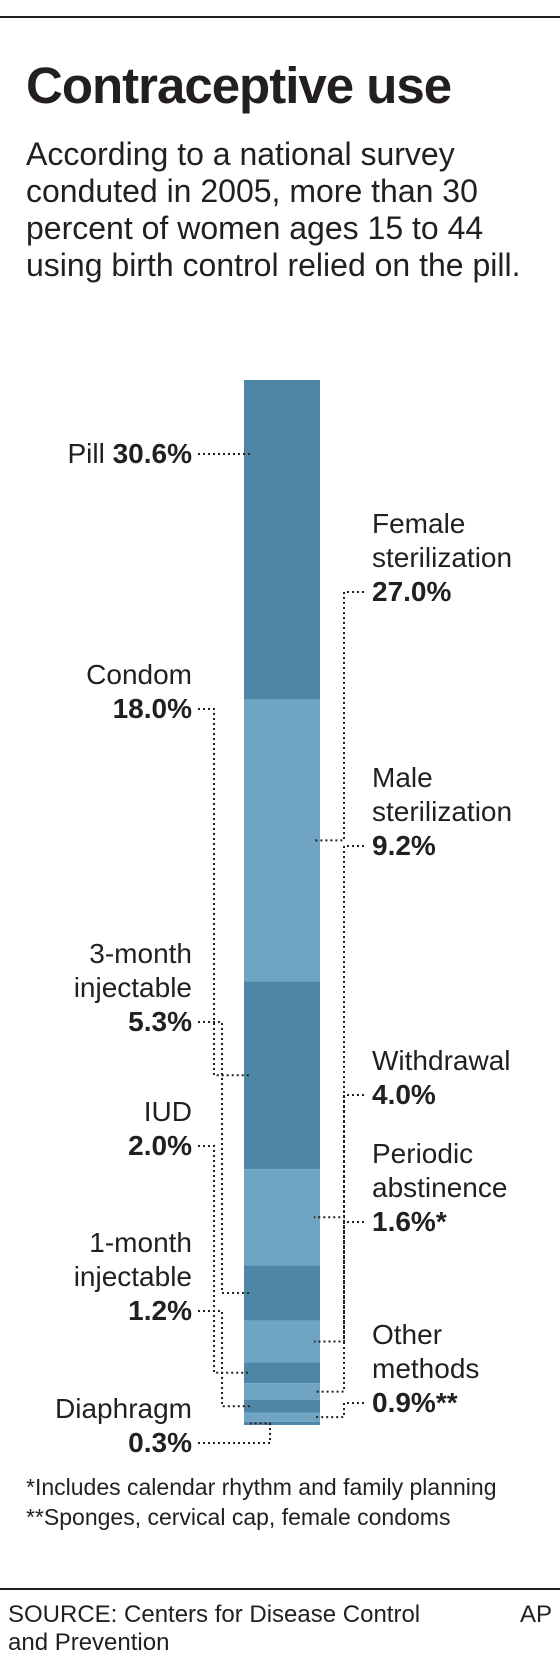  What do you see at coordinates (442, 557) in the screenshot?
I see `label-female-sterilization-line-2: sterilization` at bounding box center [442, 557].